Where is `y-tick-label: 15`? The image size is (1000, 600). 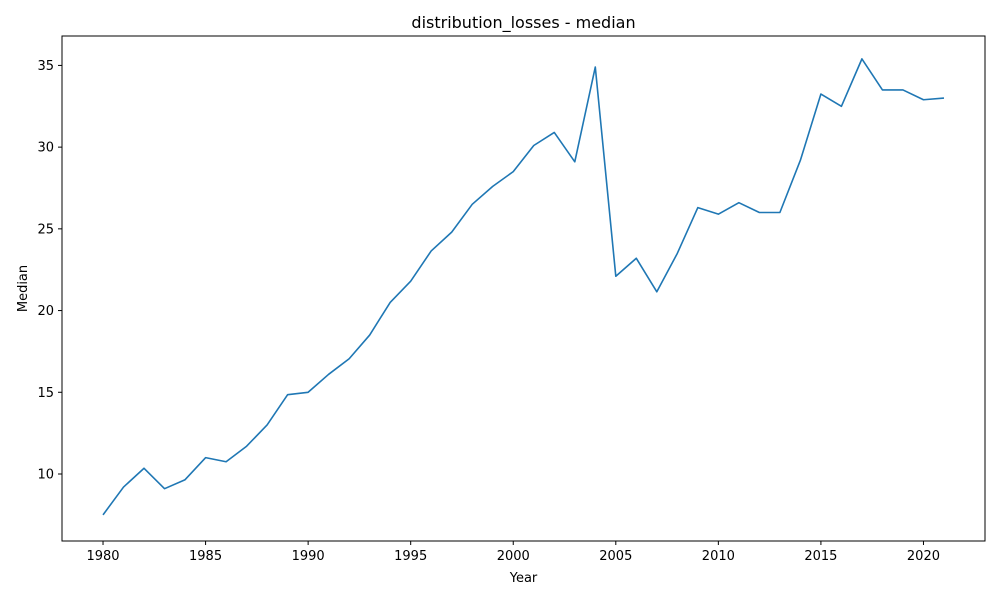 y-tick-label: 15 is located at coordinates (45, 393).